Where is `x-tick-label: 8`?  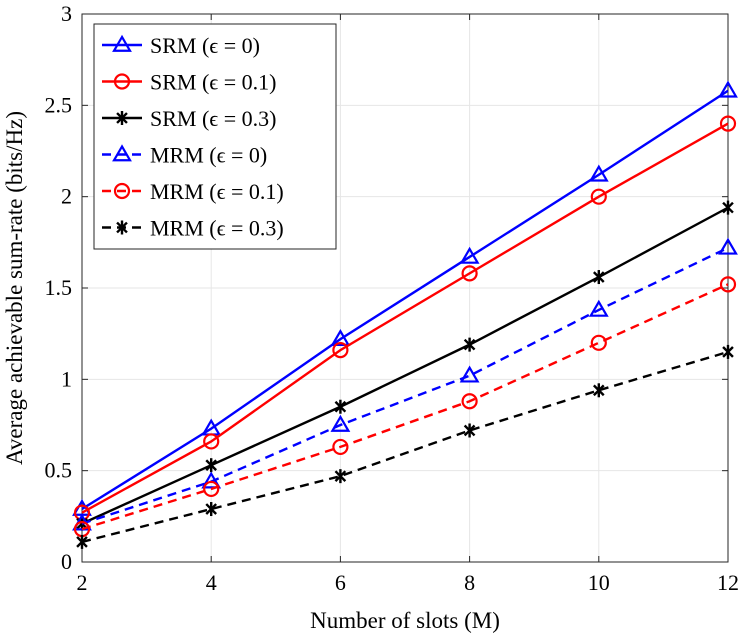
x-tick-label: 8 is located at coordinates (469, 582).